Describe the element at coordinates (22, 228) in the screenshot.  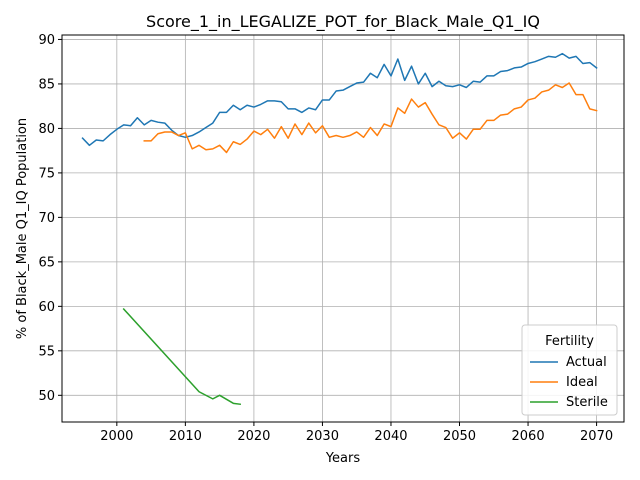
I see `y-axis-label: % of Black_Male Q1_IQ Population` at that location.